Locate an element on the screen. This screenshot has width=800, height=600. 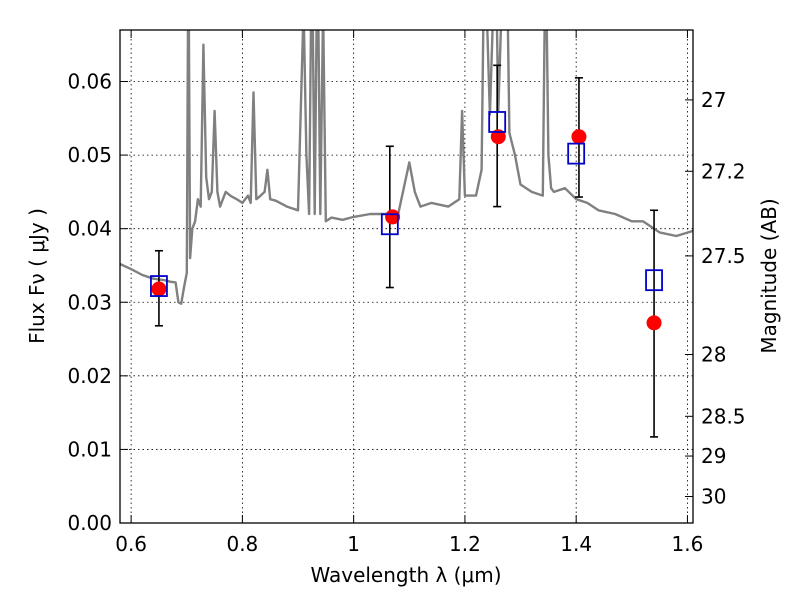
x-tick-label: 0.8 is located at coordinates (242, 544).